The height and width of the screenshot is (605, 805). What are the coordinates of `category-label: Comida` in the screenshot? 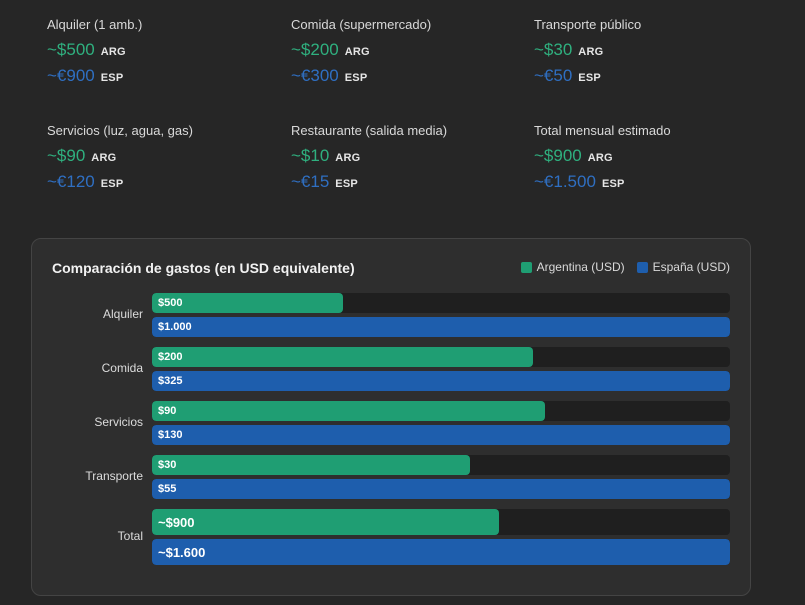 It's located at (122, 368).